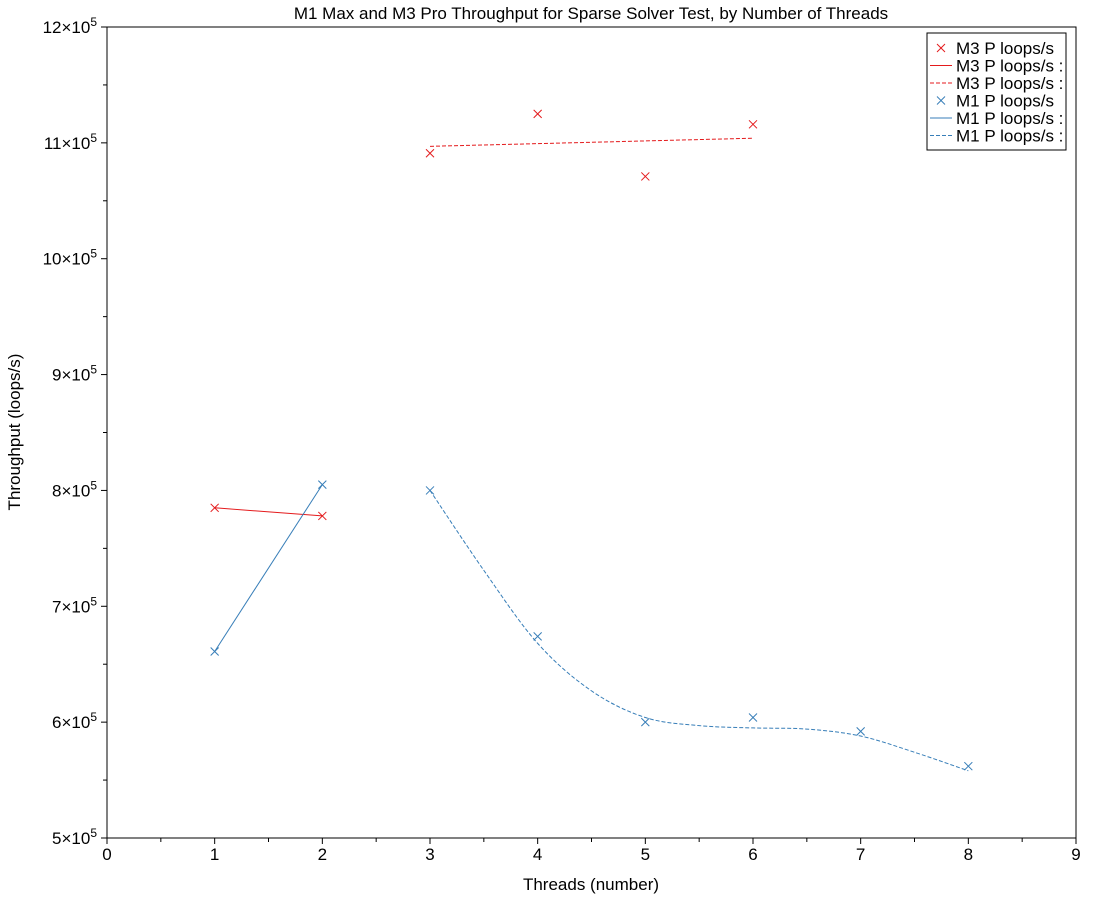 Image resolution: width=1100 pixels, height=900 pixels. Describe the element at coordinates (1005, 101) in the screenshot. I see `legend-label: M1 P loops/s` at that location.